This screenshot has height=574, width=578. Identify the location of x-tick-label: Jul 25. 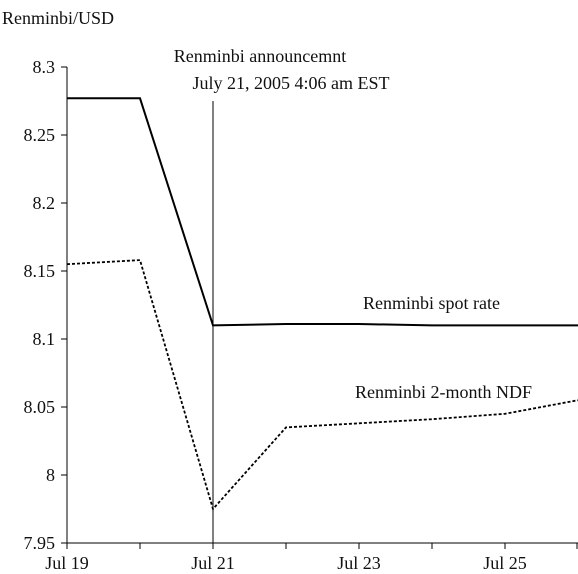
(505, 563).